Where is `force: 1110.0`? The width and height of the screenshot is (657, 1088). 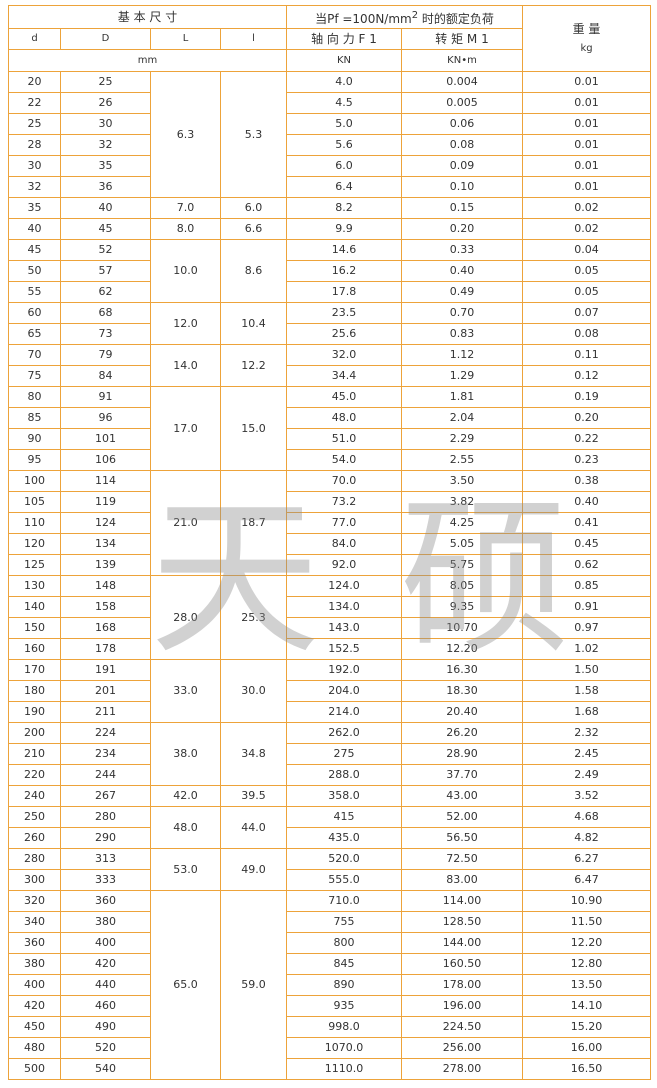
force: 1110.0 is located at coordinates (344, 1069).